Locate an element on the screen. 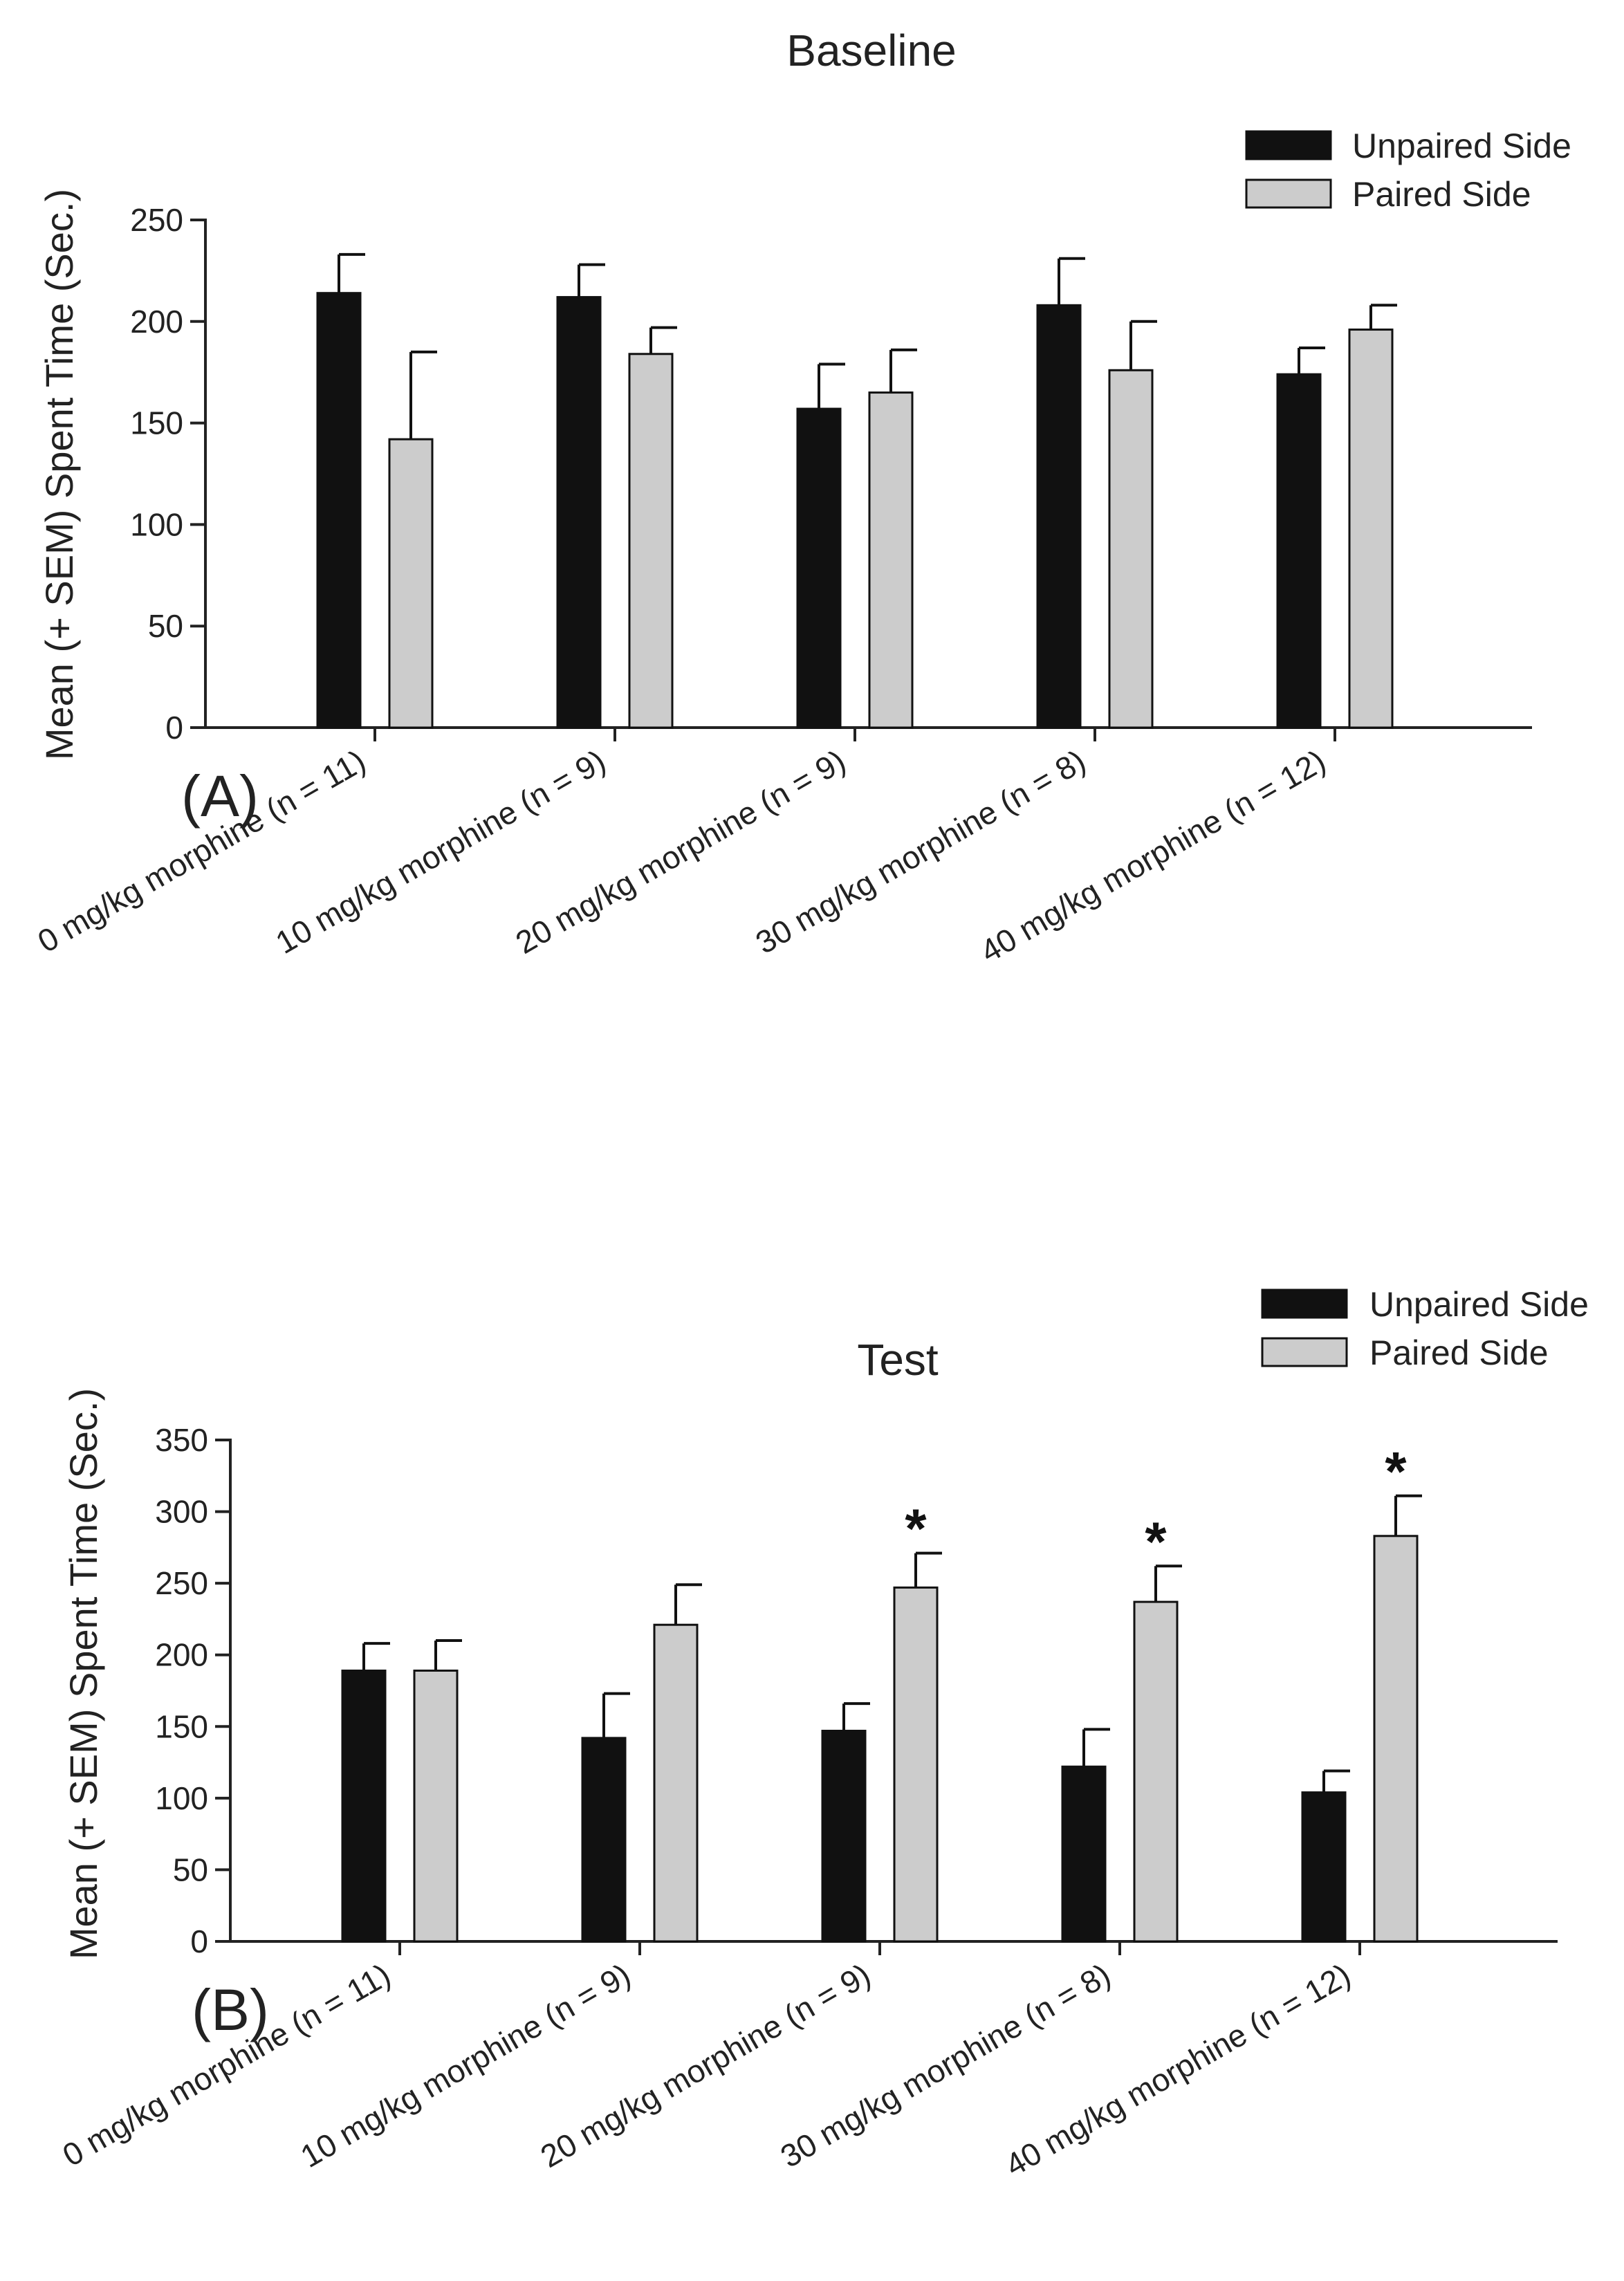 This screenshot has height=2281, width=1624. y-tick-label: 350 is located at coordinates (181, 1440).